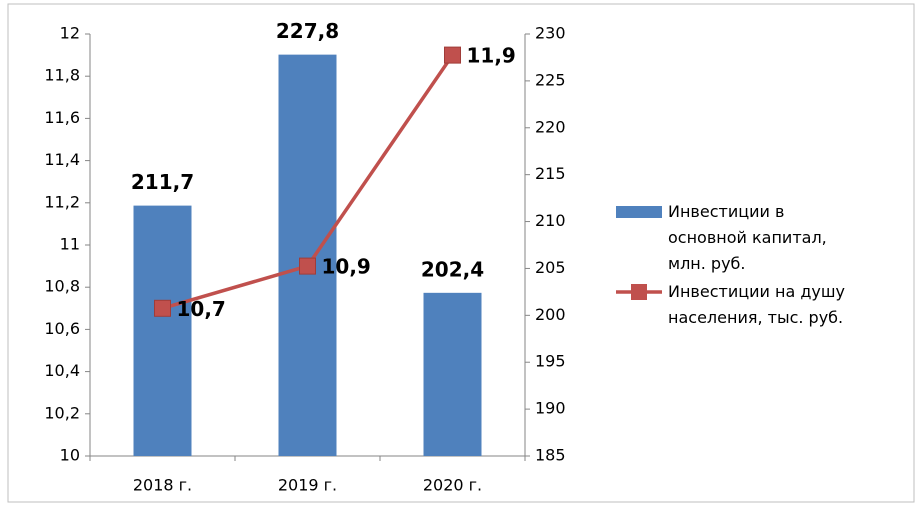 Image resolution: width=920 pixels, height=506 pixels. What do you see at coordinates (550, 126) in the screenshot?
I see `y2-tick-label: 220` at bounding box center [550, 126].